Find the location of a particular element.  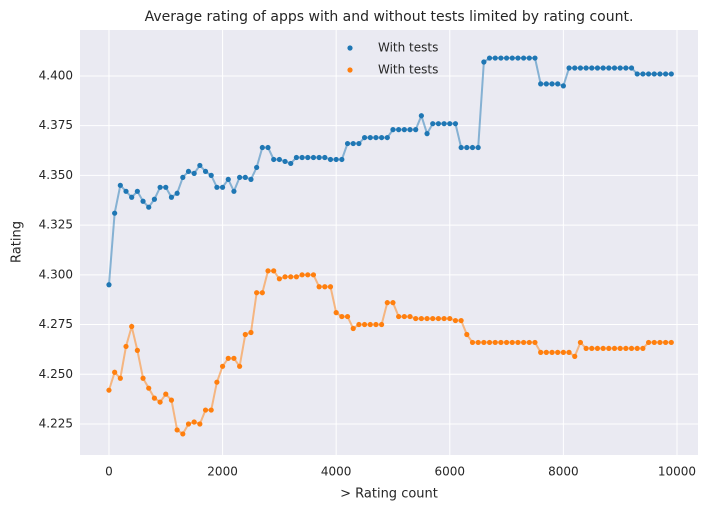

y-tick-label: 4.350 is located at coordinates (56, 175).